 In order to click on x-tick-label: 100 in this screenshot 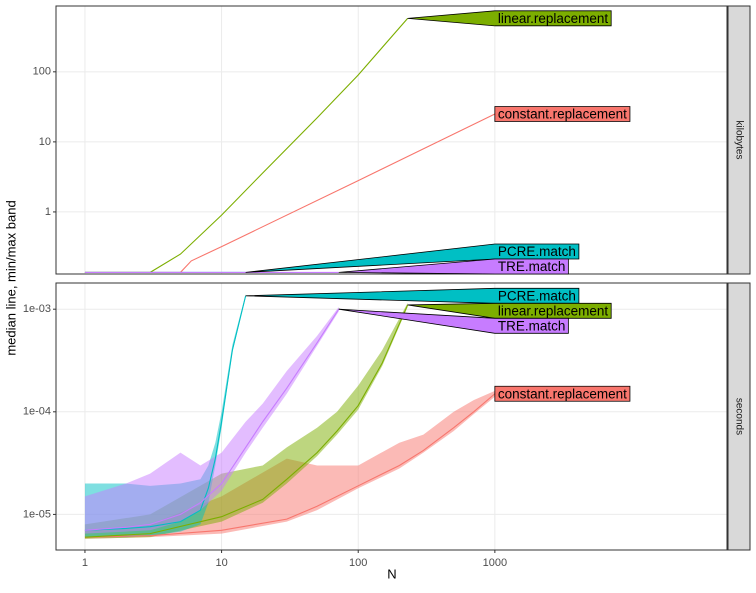, I will do `click(358, 563)`.